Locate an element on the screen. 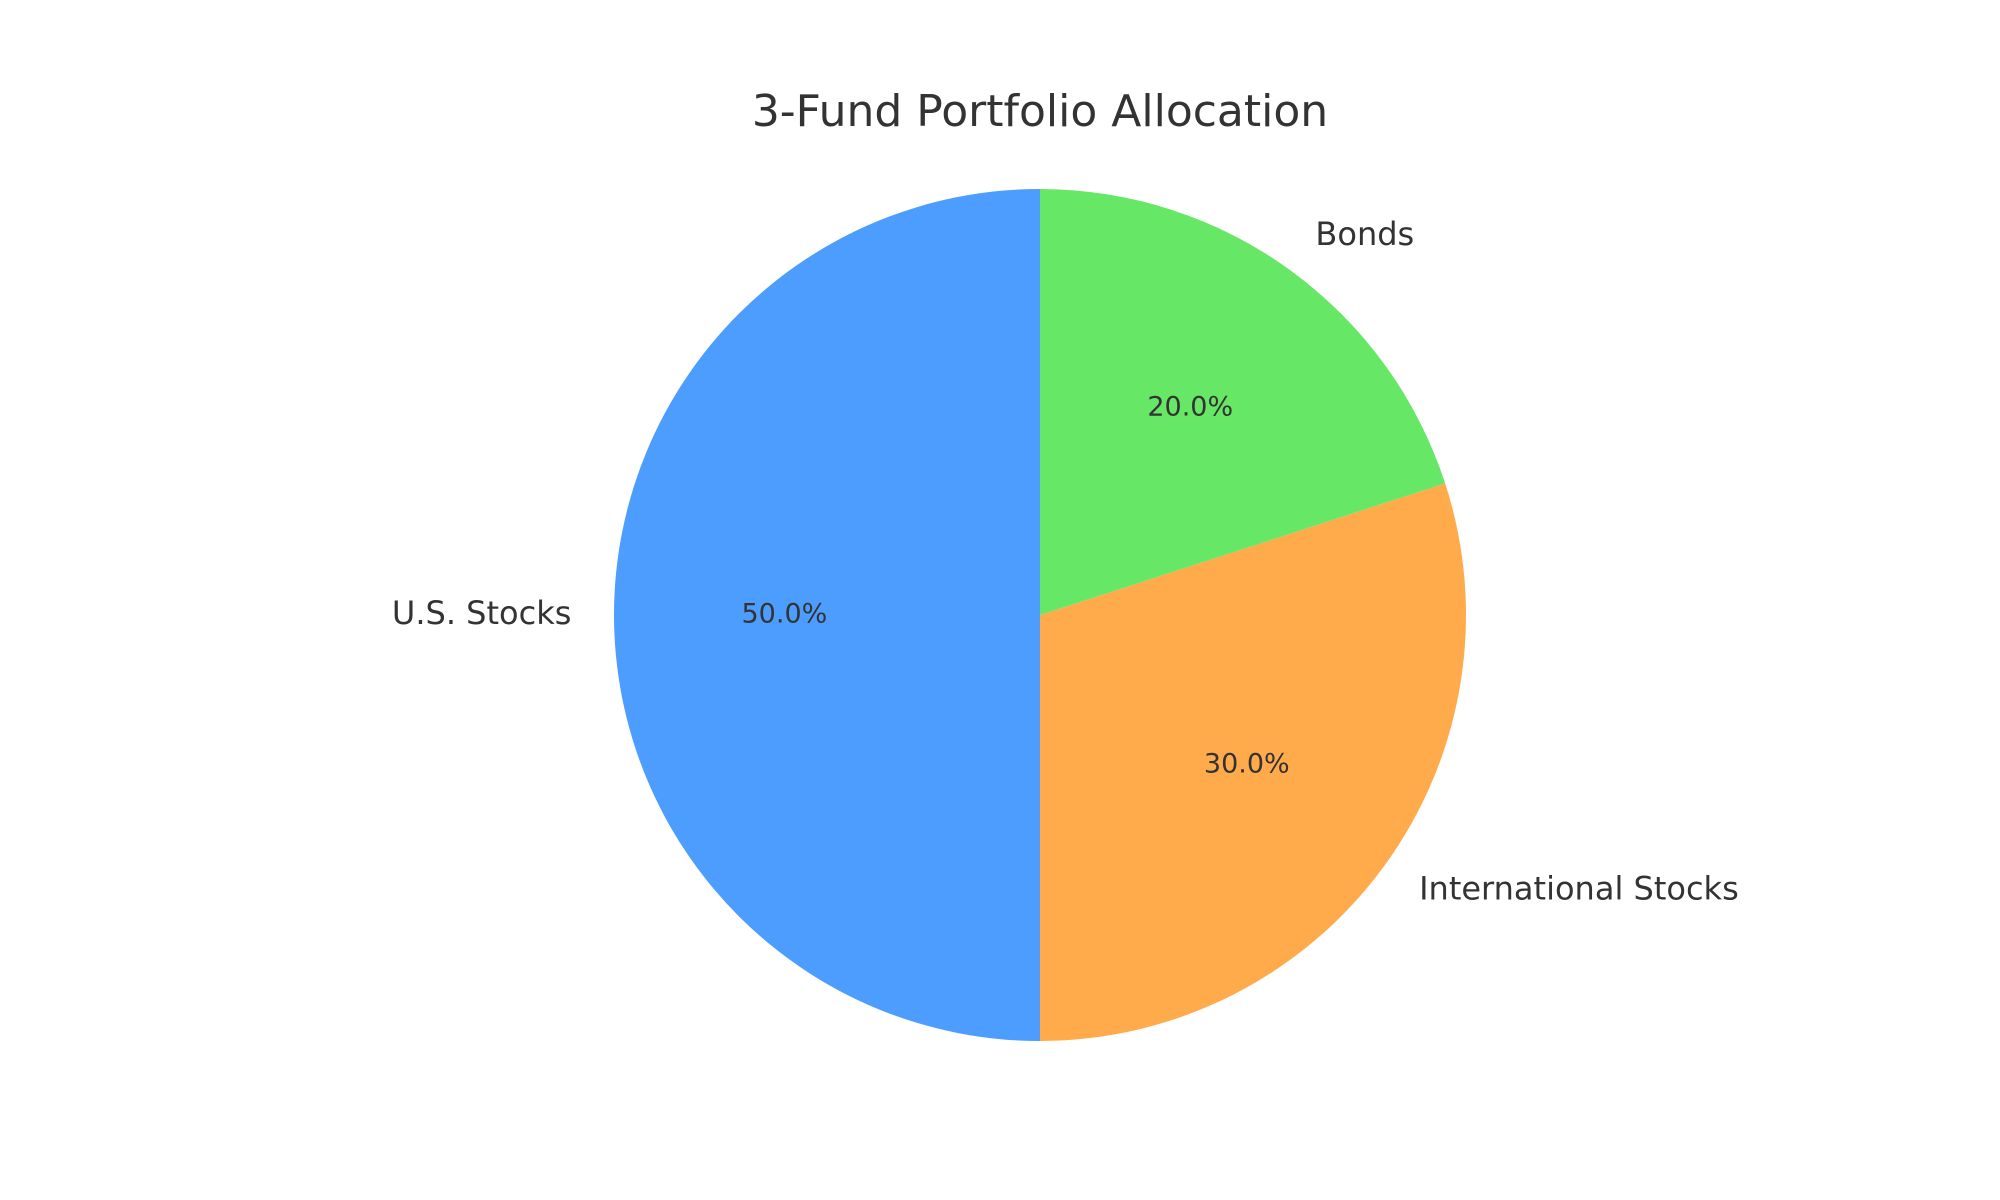  slice-label: U.S. Stocks is located at coordinates (481, 613).